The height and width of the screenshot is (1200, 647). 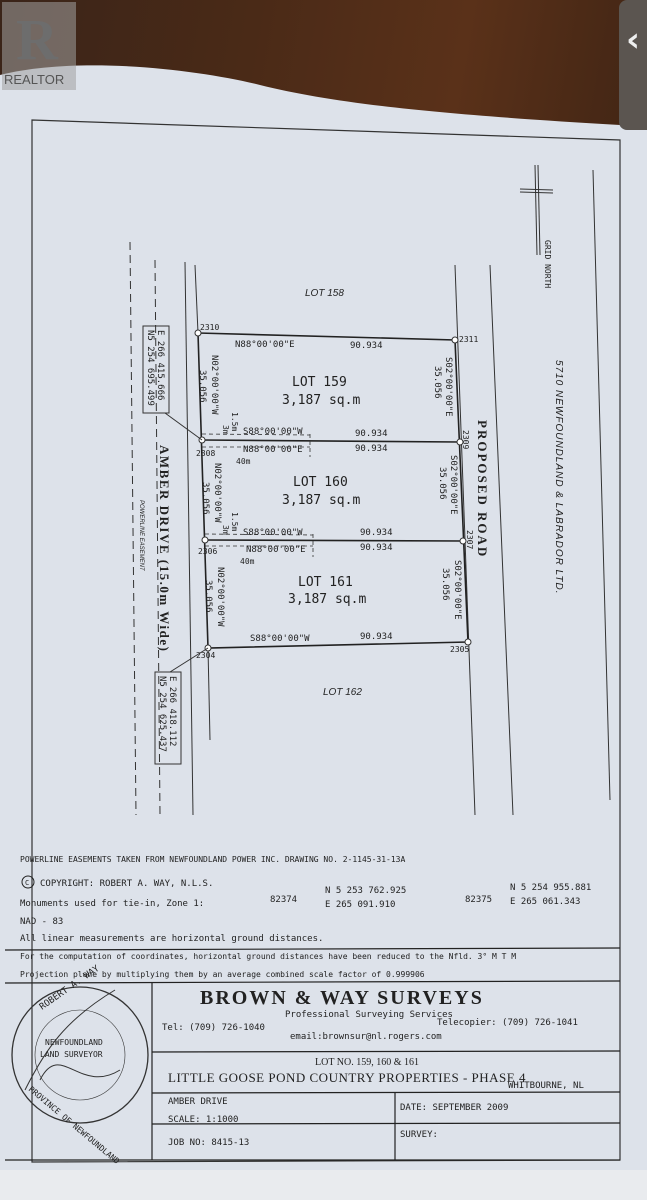 I want to click on company-fax: Telecopier: (709) 726-1041, so click(x=507, y=1023).